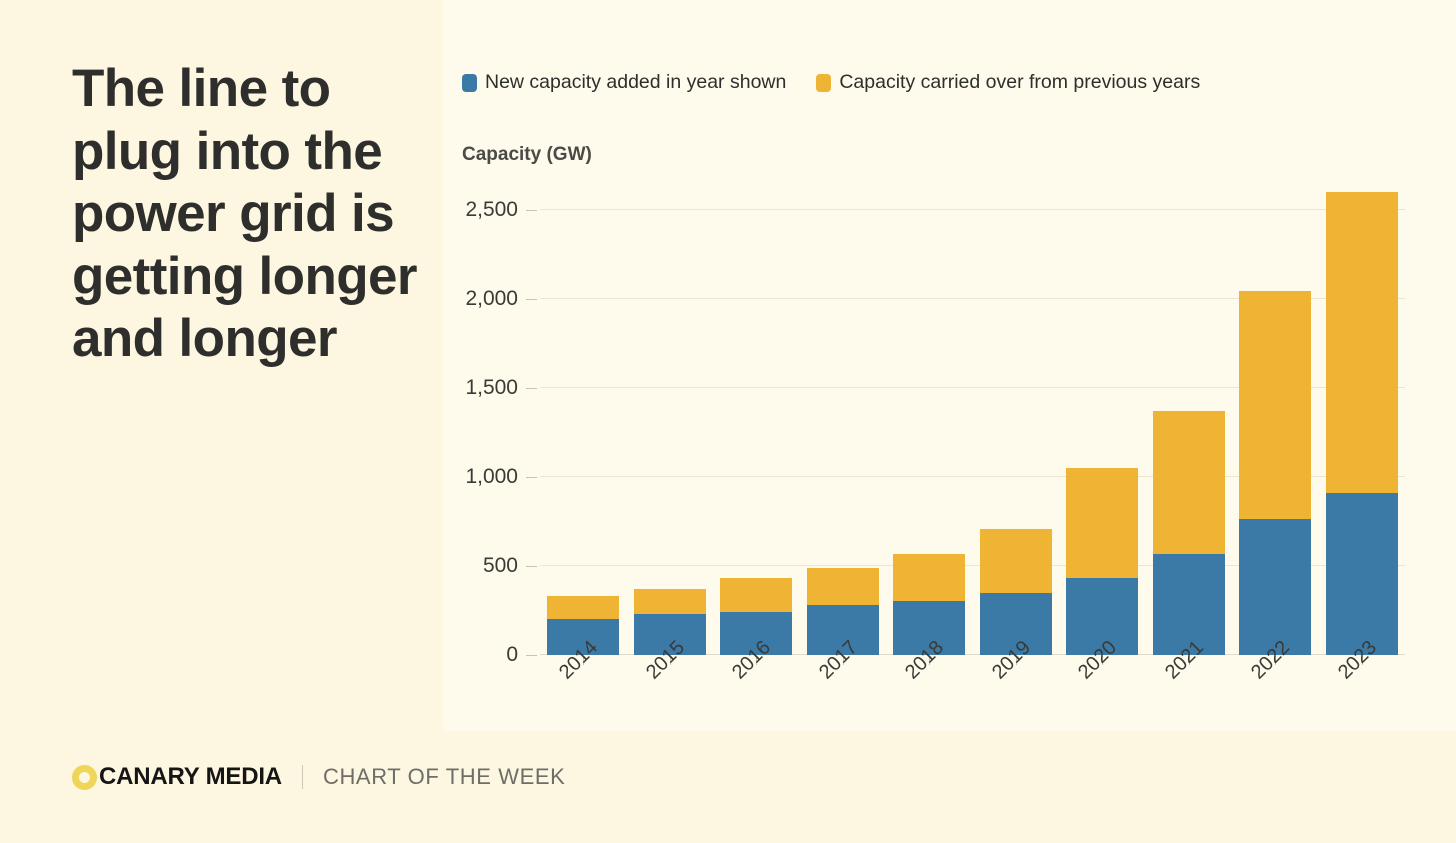 The width and height of the screenshot is (1456, 843). Describe the element at coordinates (1362, 660) in the screenshot. I see `x-tick-mark-2023` at that location.